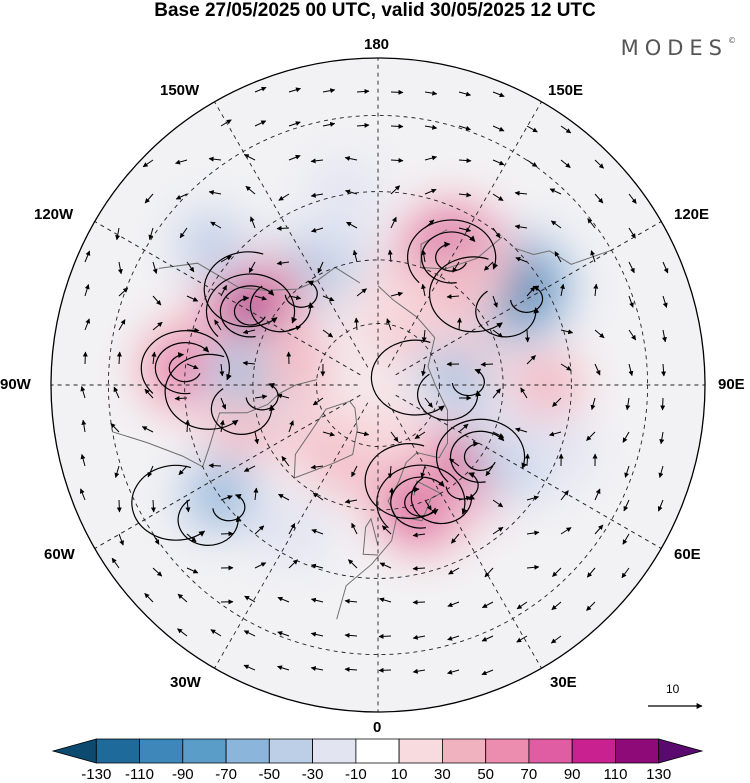 The image size is (750, 783). Describe the element at coordinates (96, 774) in the screenshot. I see `colorbar-tick-label: -130` at that location.